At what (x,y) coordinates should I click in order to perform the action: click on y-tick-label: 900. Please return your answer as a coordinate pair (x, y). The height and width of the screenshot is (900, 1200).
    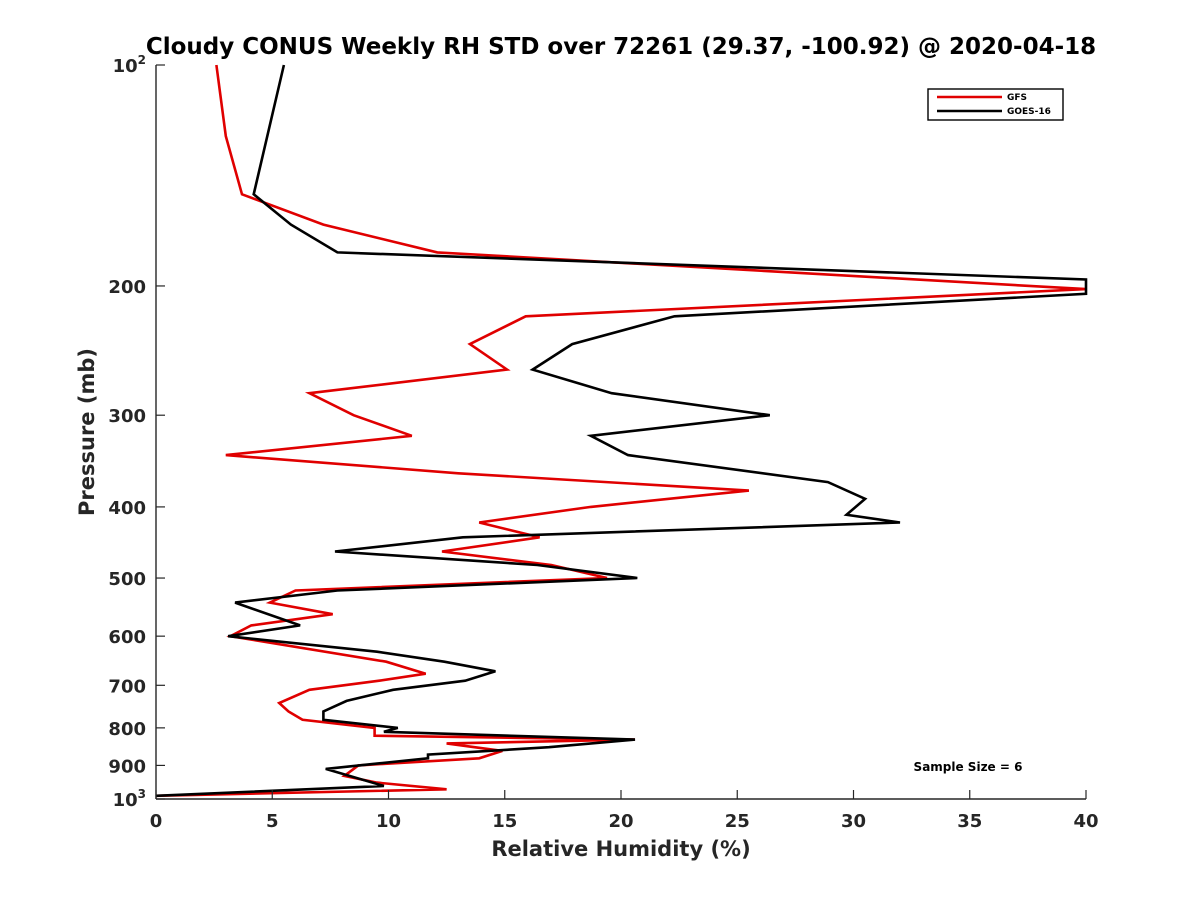
    Looking at the image, I should click on (127, 766).